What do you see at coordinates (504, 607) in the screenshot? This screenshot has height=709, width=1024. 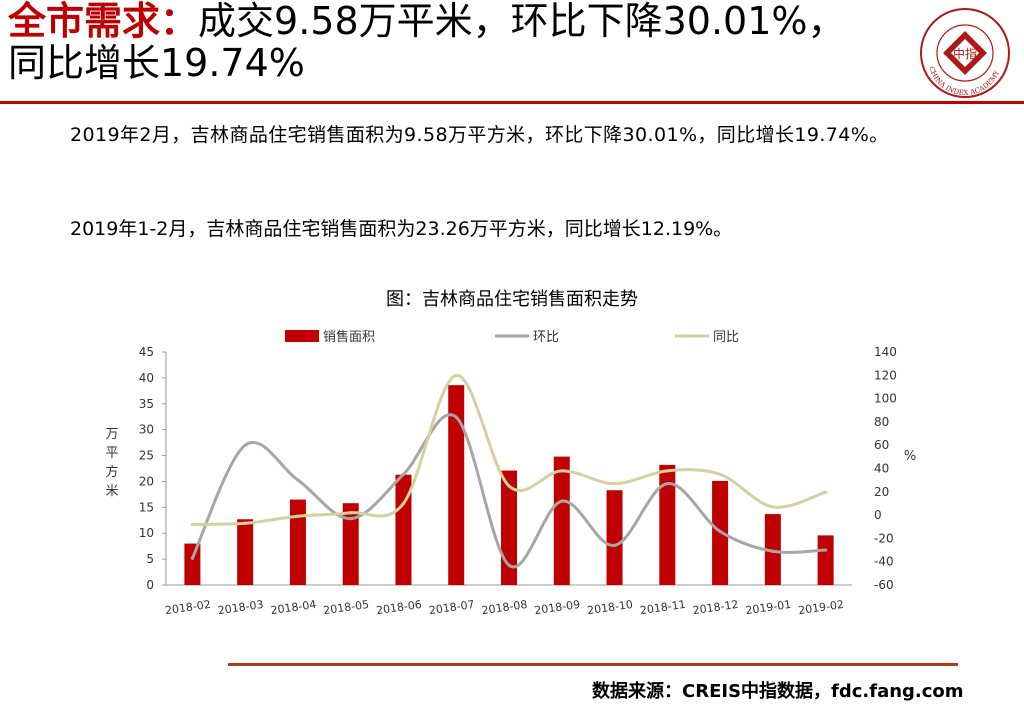 I see `x-tick-label: 2018-08` at bounding box center [504, 607].